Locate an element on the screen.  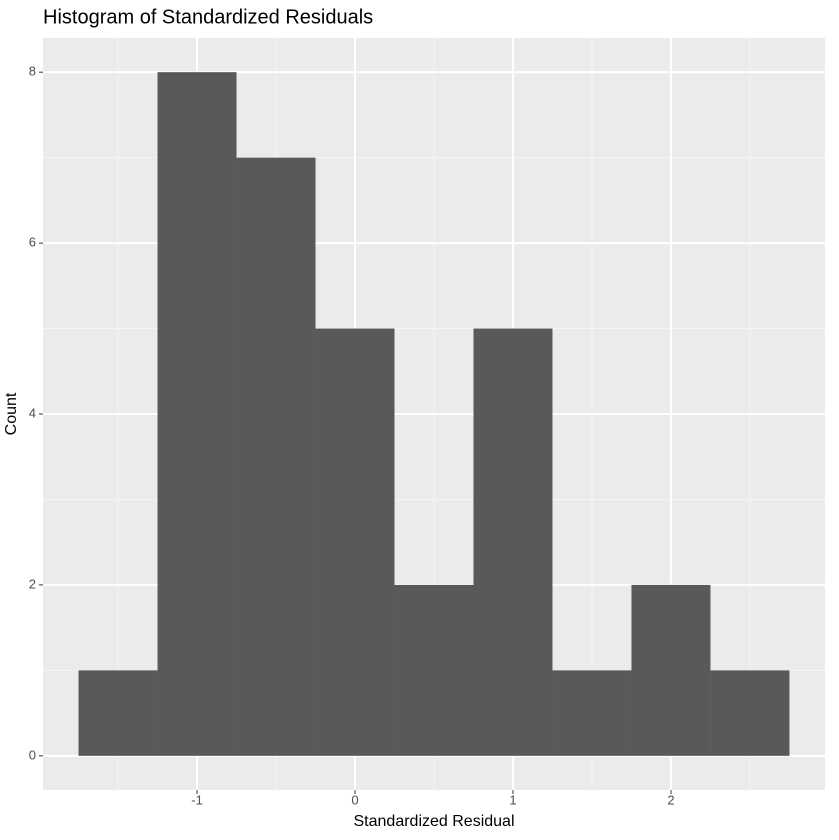
x-tick-label: 1 is located at coordinates (512, 799).